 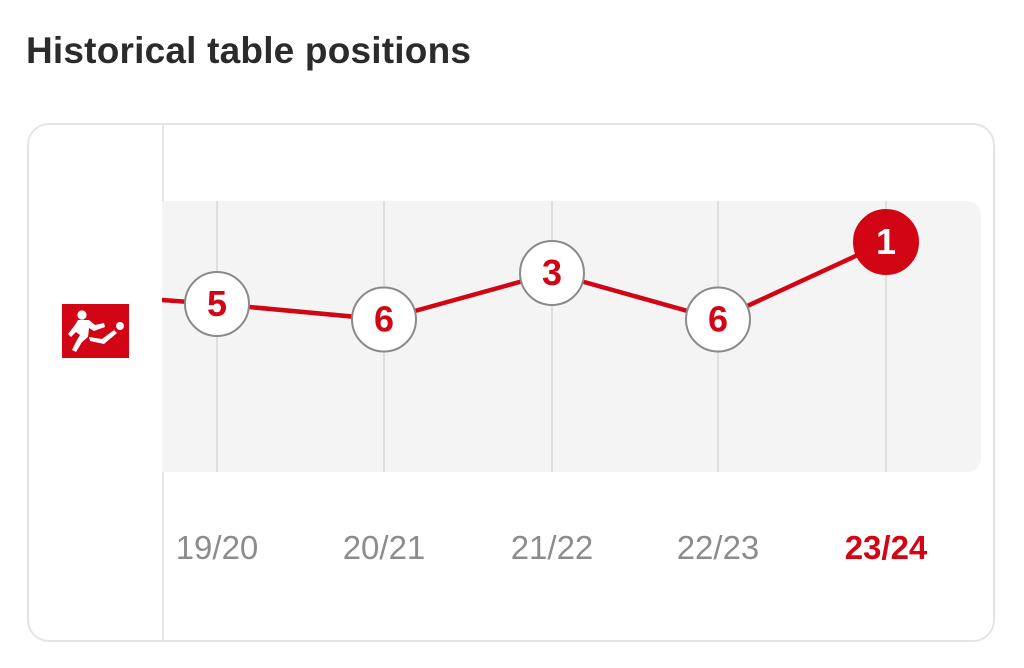 I want to click on season-label-22-23: 22/23, so click(x=718, y=547).